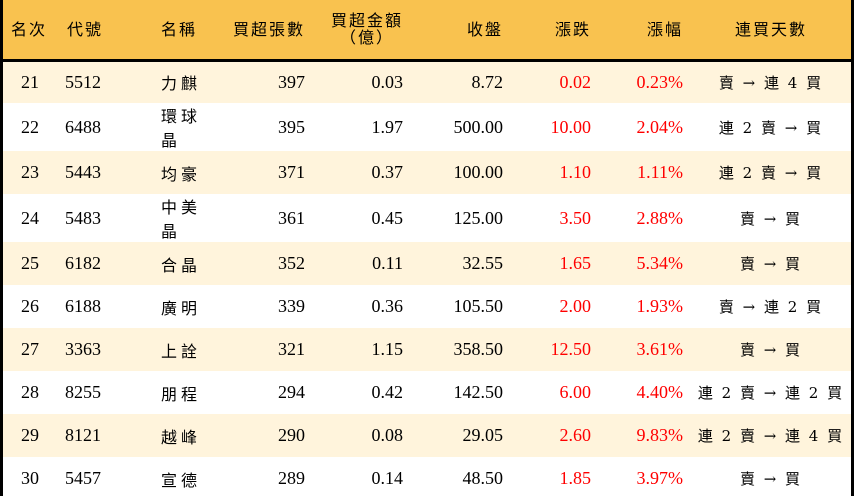  What do you see at coordinates (291, 306) in the screenshot?
I see `cell-net-buy-lots: 339` at bounding box center [291, 306].